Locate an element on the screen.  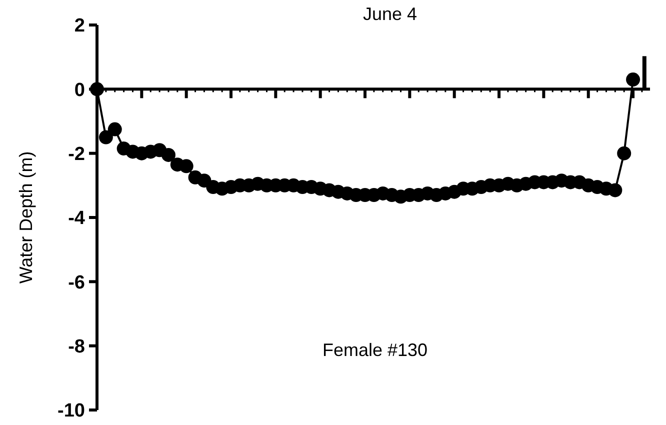
annotation: Female #130 is located at coordinates (375, 350).